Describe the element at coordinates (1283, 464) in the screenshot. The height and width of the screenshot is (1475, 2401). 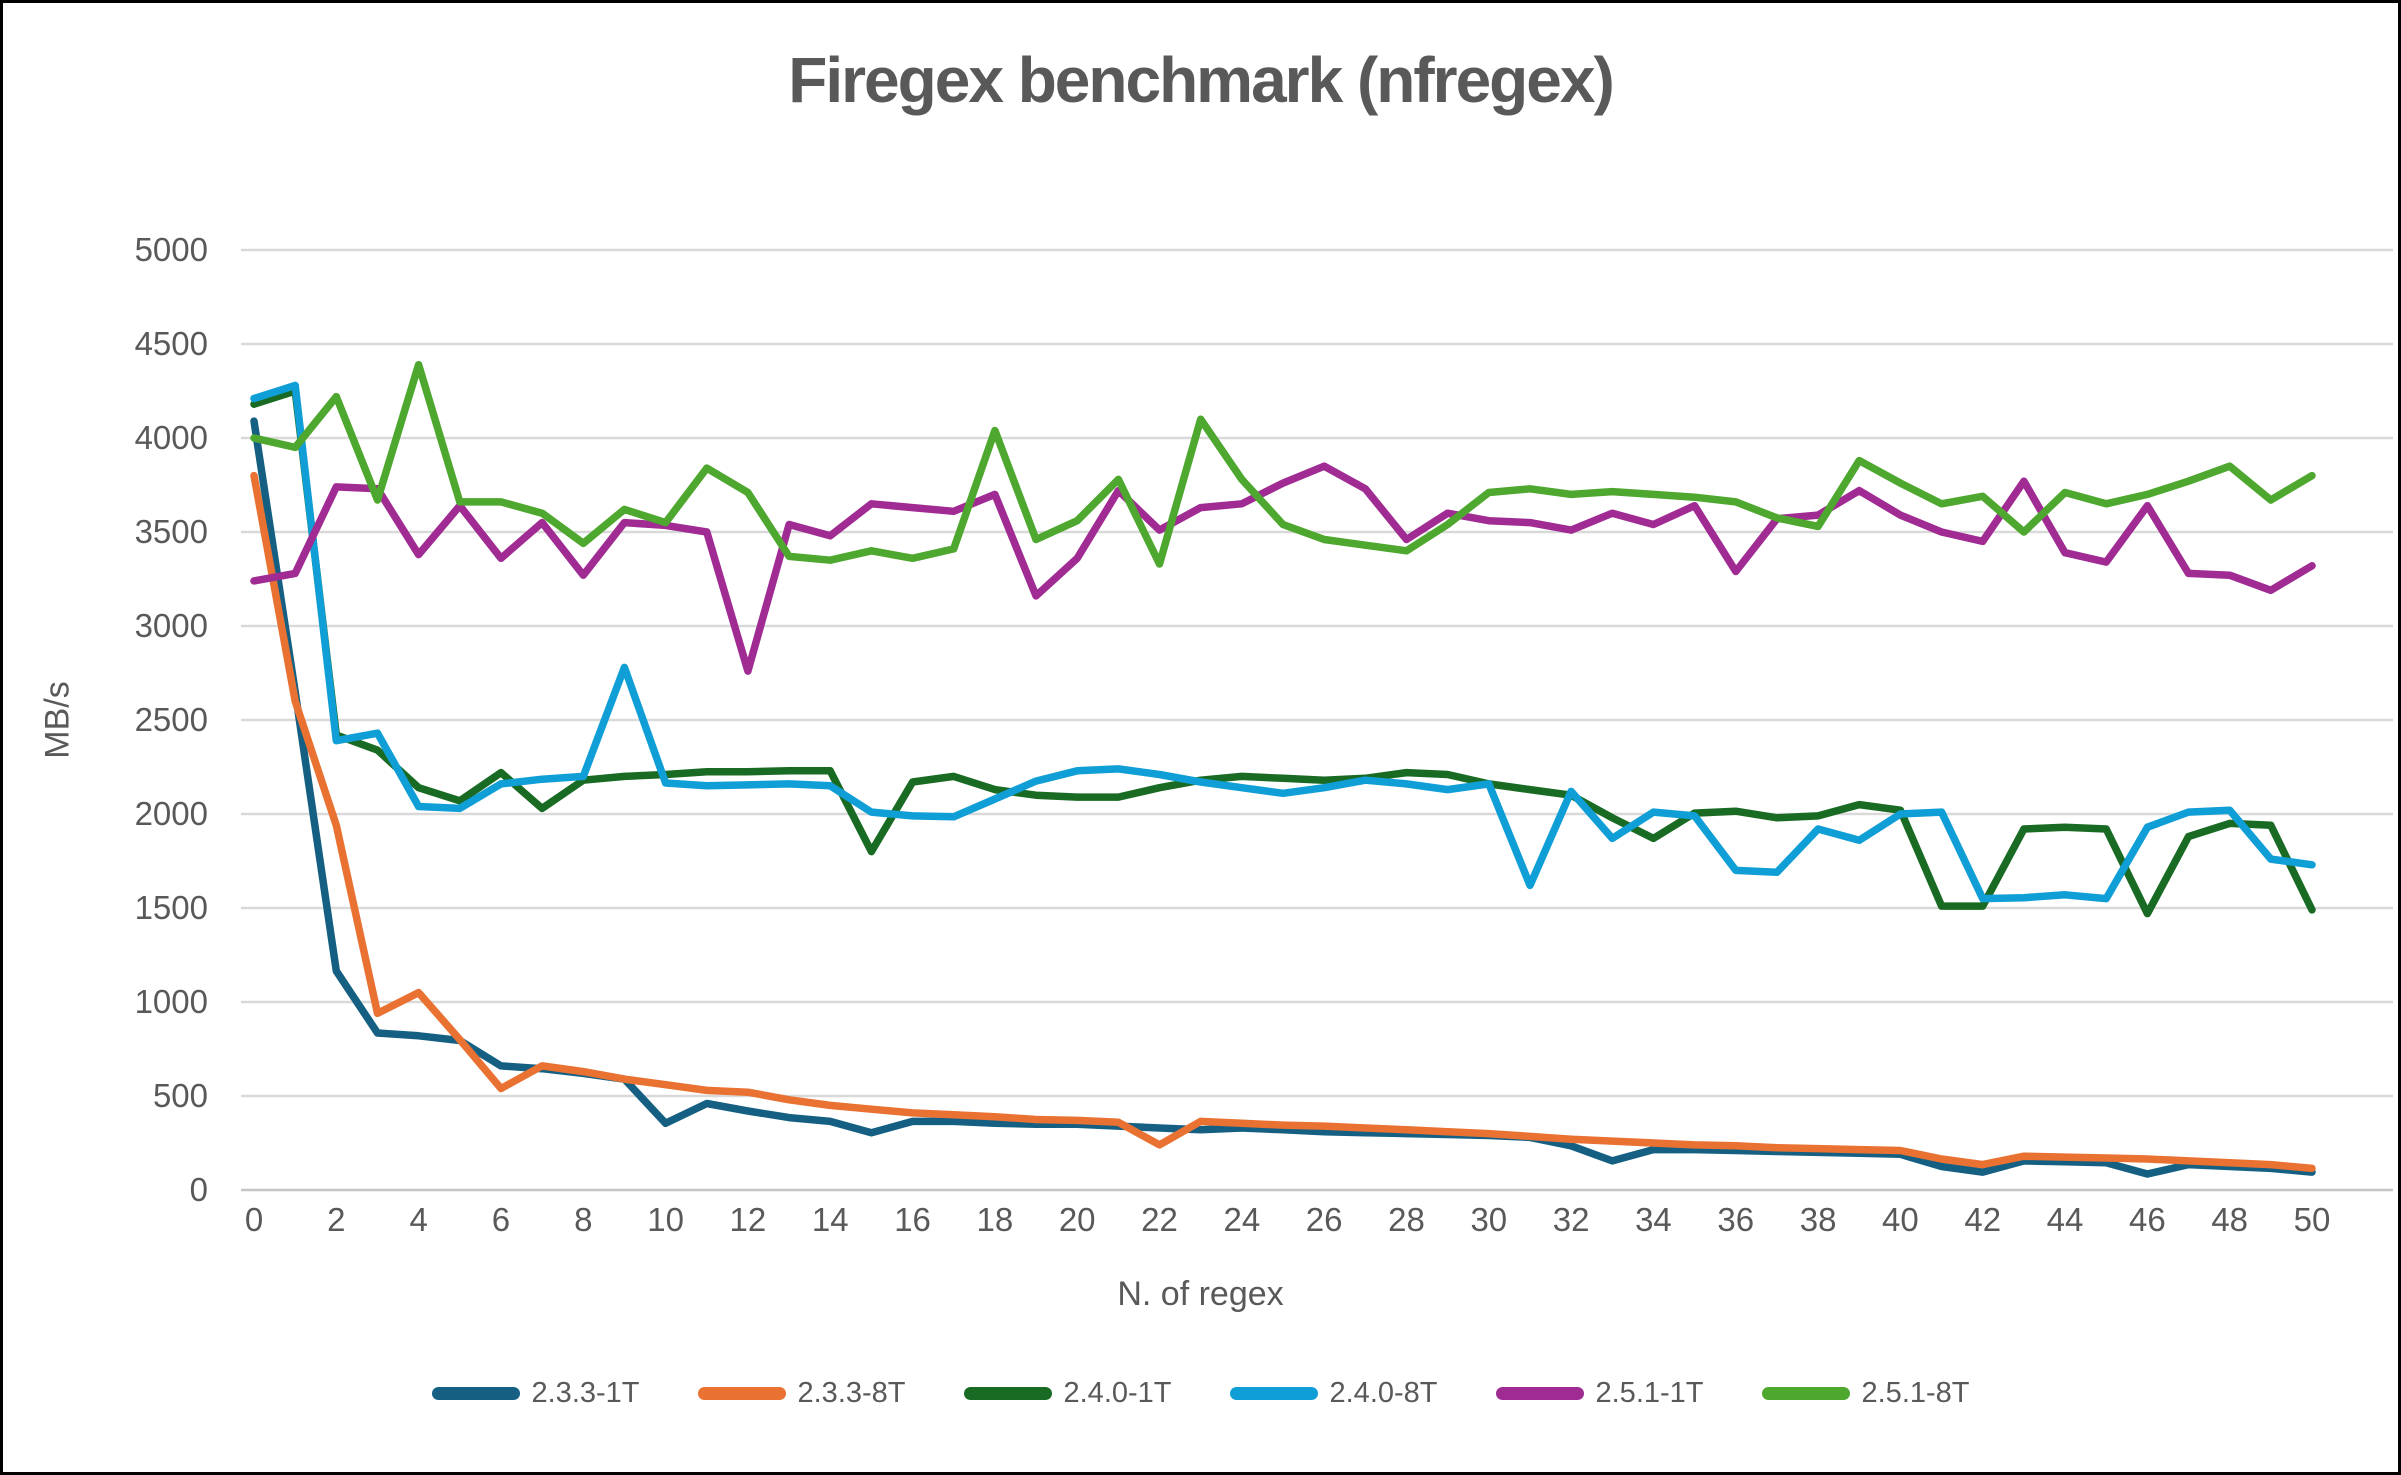
I see `series-line-2.5.1-8T` at that location.